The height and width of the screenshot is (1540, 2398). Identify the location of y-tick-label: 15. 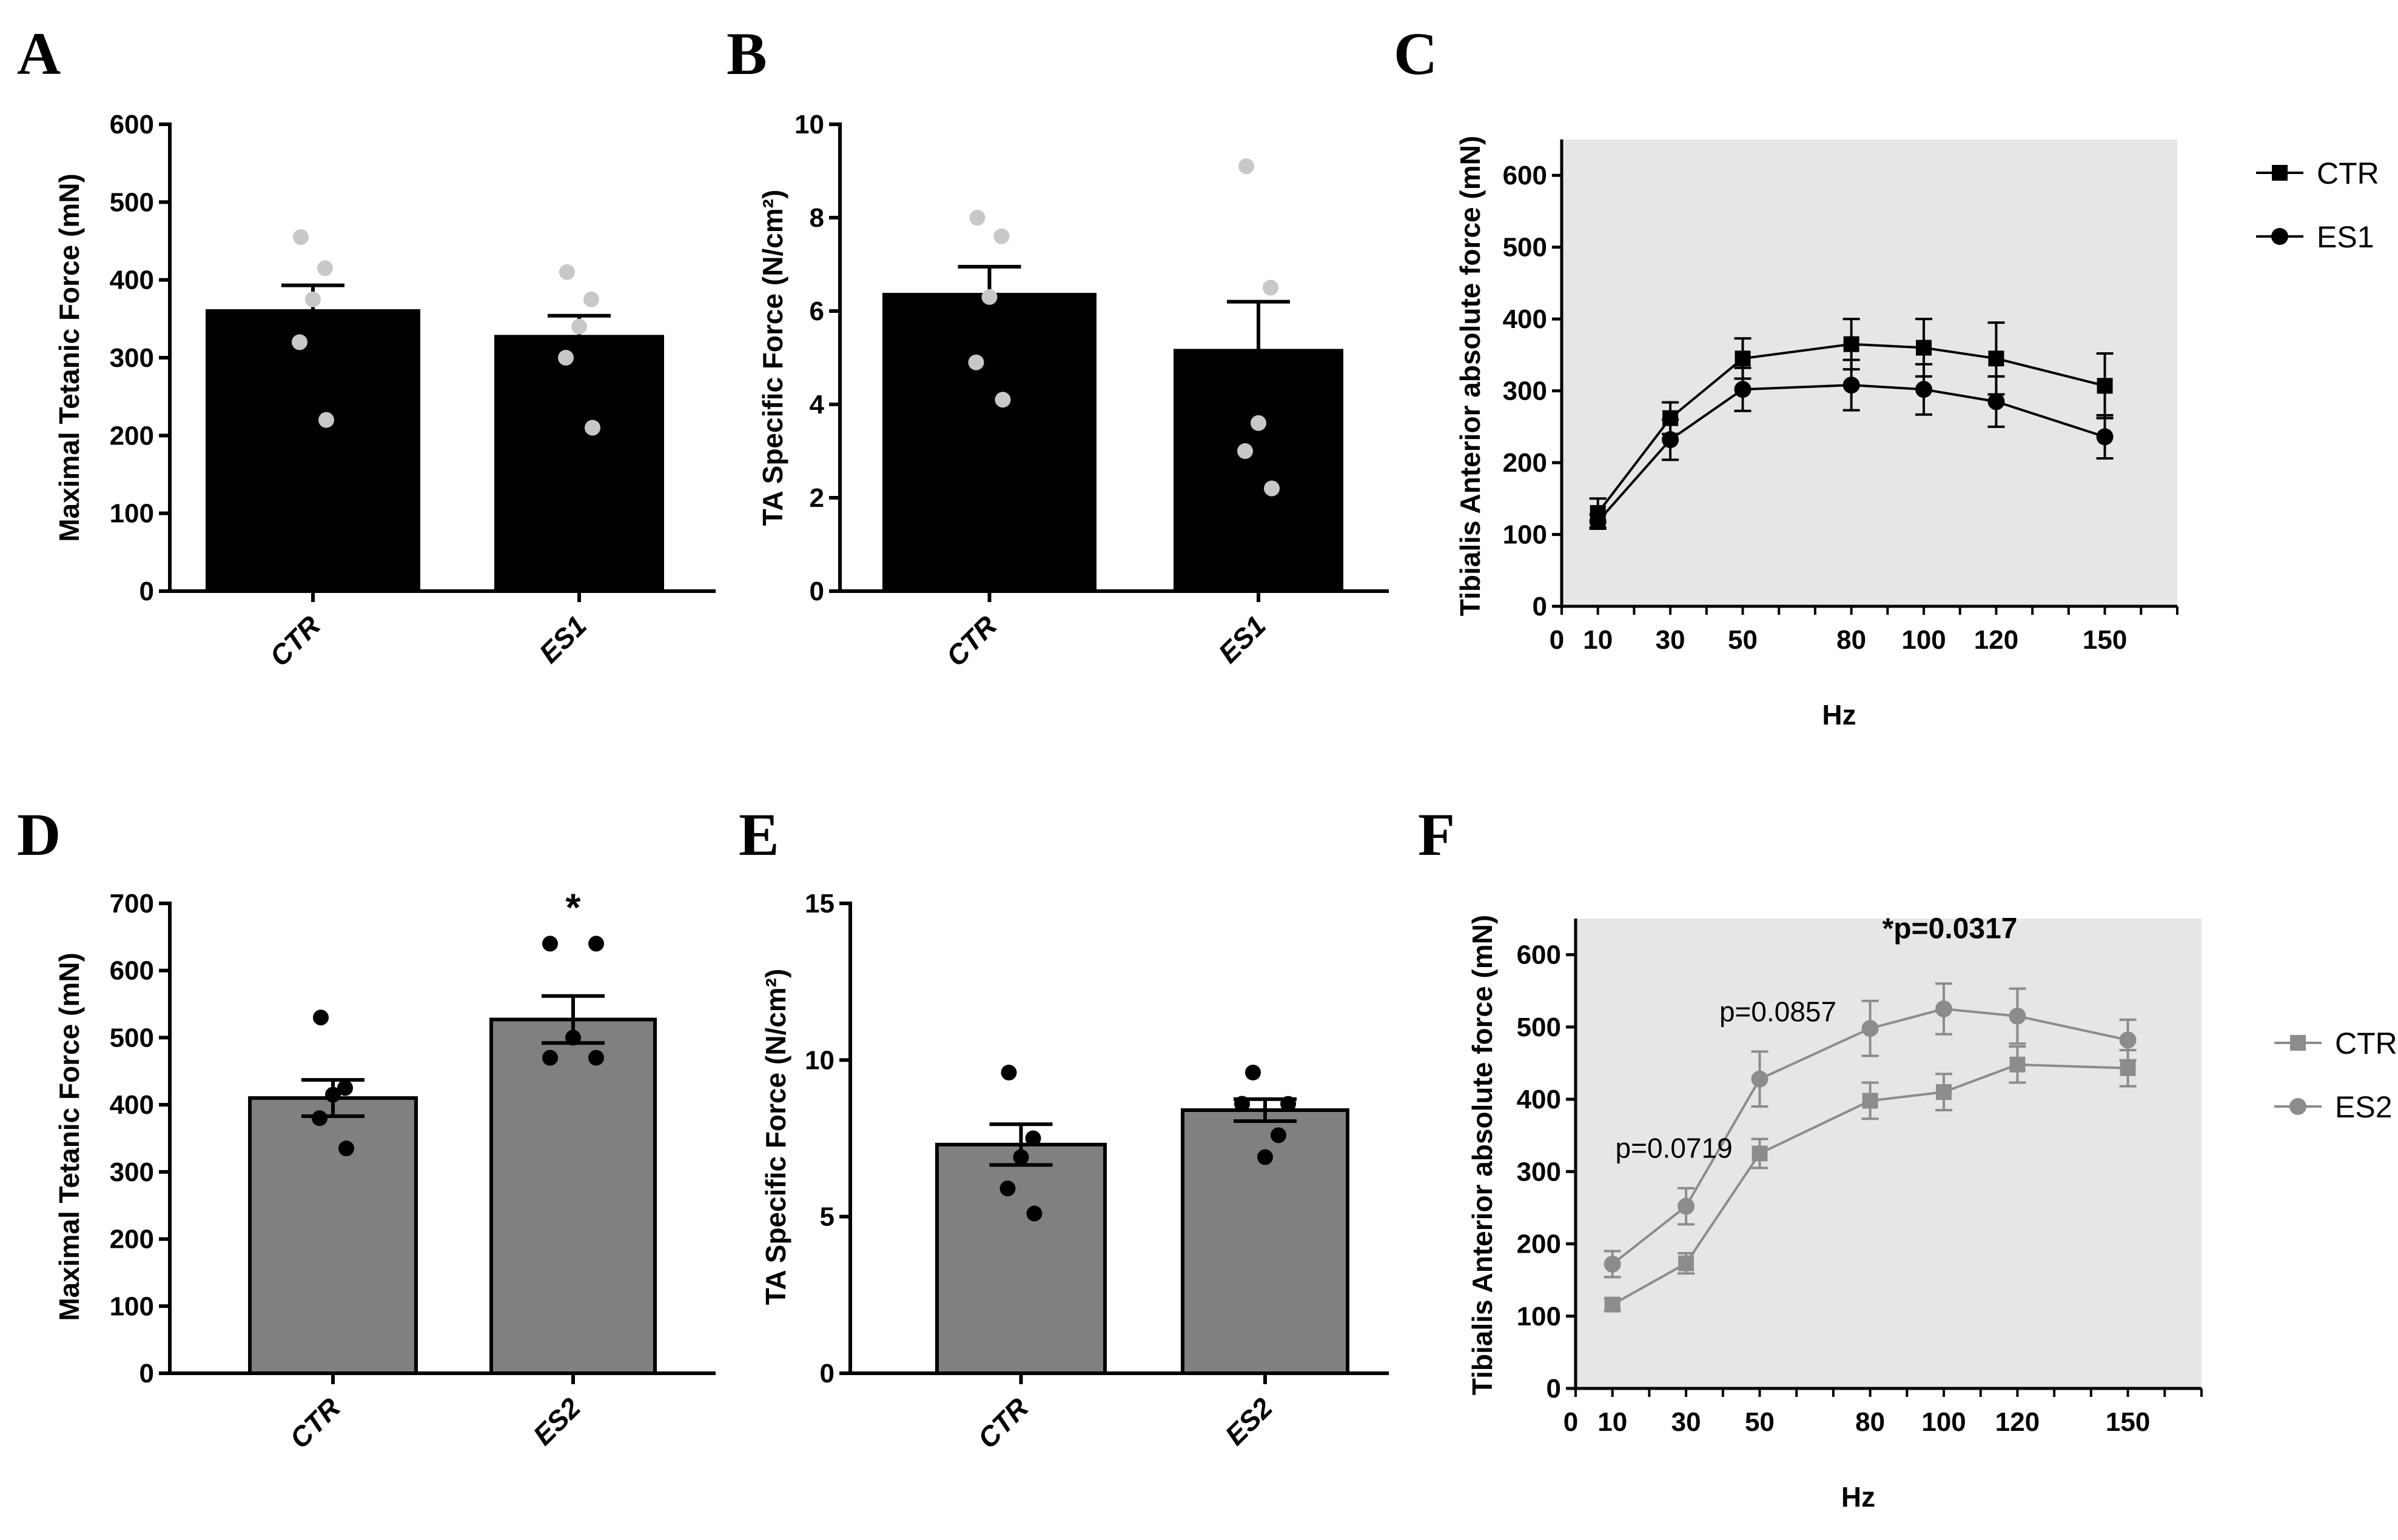
(820, 904).